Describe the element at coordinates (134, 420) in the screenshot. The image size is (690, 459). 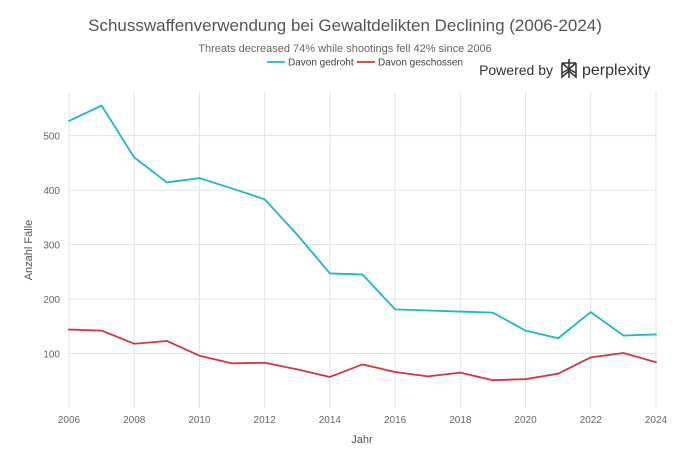
I see `x-tick-label: 2008` at that location.